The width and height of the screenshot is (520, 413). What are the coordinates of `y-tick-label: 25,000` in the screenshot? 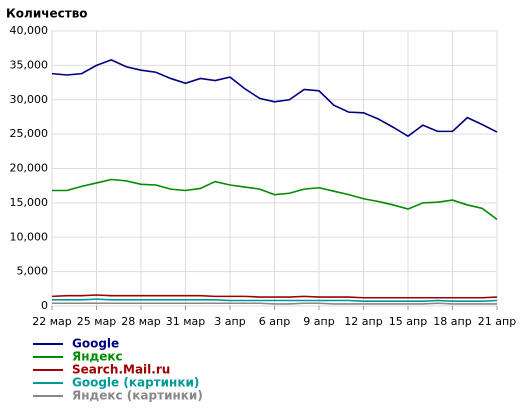 It's located at (29, 133).